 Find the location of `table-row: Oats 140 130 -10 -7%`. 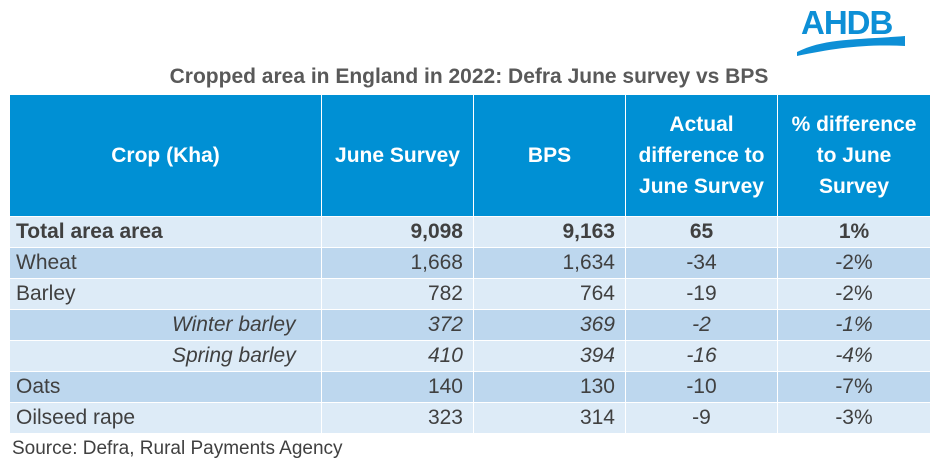

table-row: Oats 140 130 -10 -7% is located at coordinates (470, 387).